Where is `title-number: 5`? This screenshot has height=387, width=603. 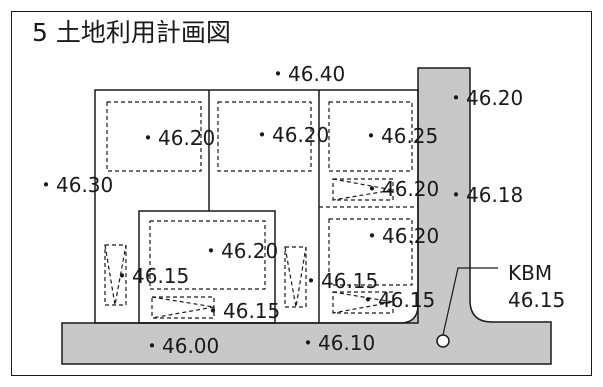
title-number: 5 is located at coordinates (40, 32).